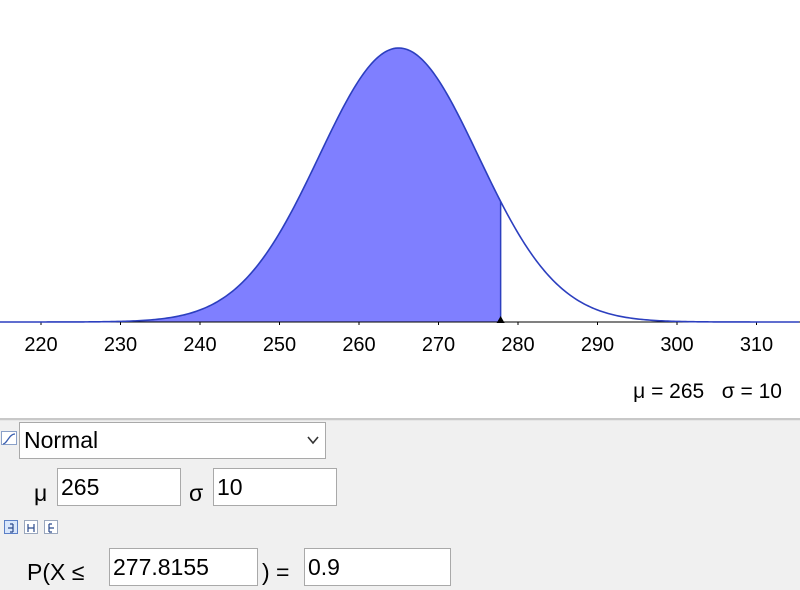 The image size is (800, 590). Describe the element at coordinates (40, 345) in the screenshot. I see `x-tick-label: 220` at that location.